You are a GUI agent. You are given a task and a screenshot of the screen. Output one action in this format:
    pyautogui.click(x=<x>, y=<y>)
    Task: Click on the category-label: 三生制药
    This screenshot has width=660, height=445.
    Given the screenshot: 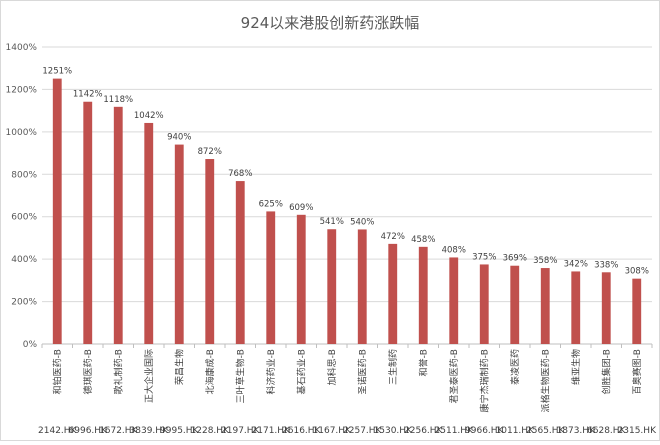 What is the action you would take?
    pyautogui.click(x=393, y=367)
    